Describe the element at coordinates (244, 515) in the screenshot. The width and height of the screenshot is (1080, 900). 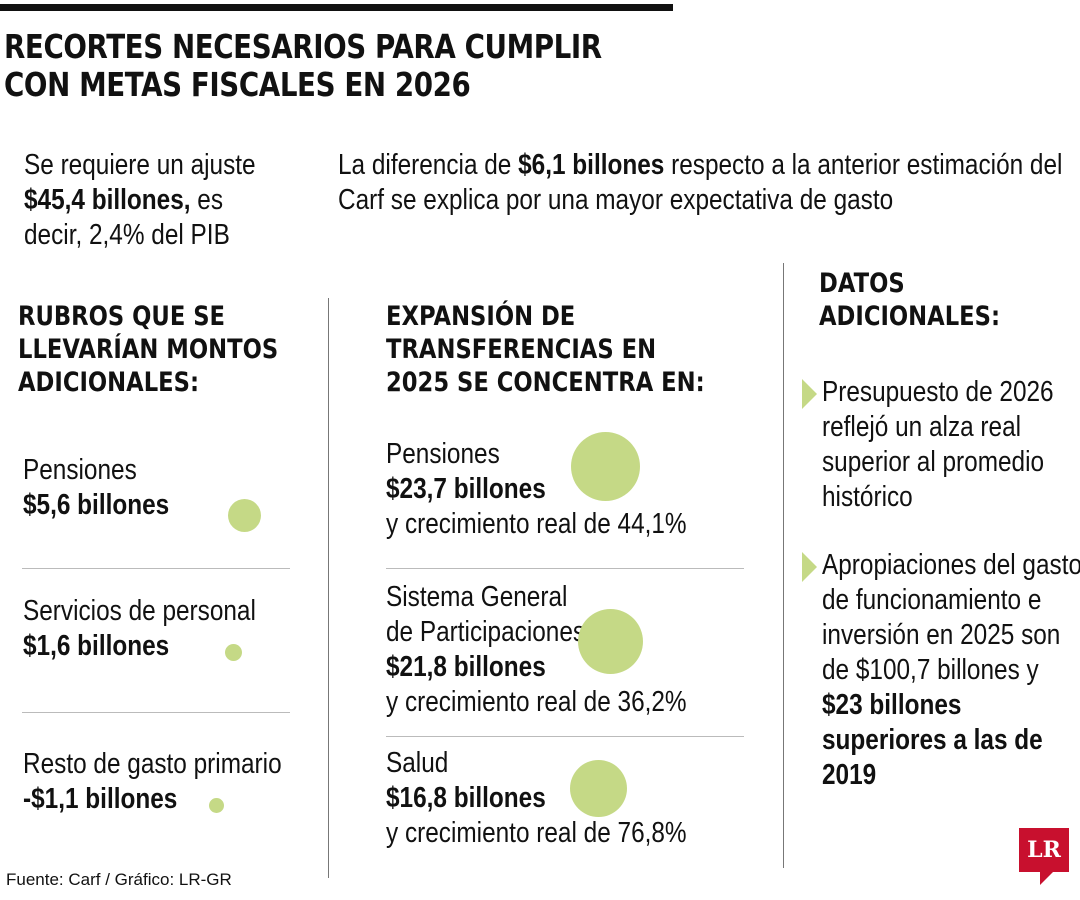
I see `bubble-pensiones` at that location.